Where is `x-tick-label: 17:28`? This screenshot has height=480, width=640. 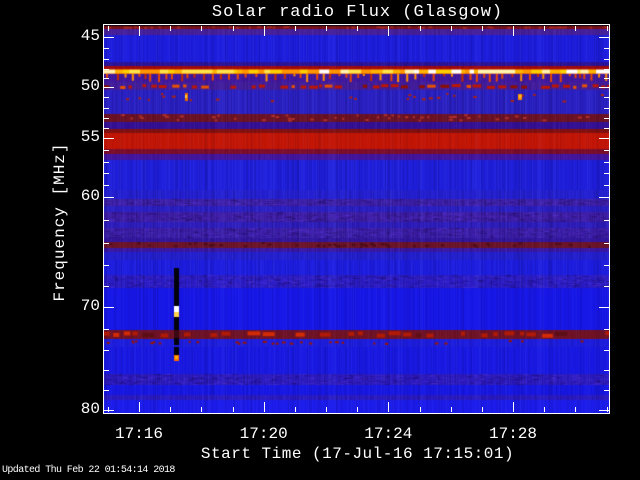
x-tick-label: 17:28 is located at coordinates (512, 434).